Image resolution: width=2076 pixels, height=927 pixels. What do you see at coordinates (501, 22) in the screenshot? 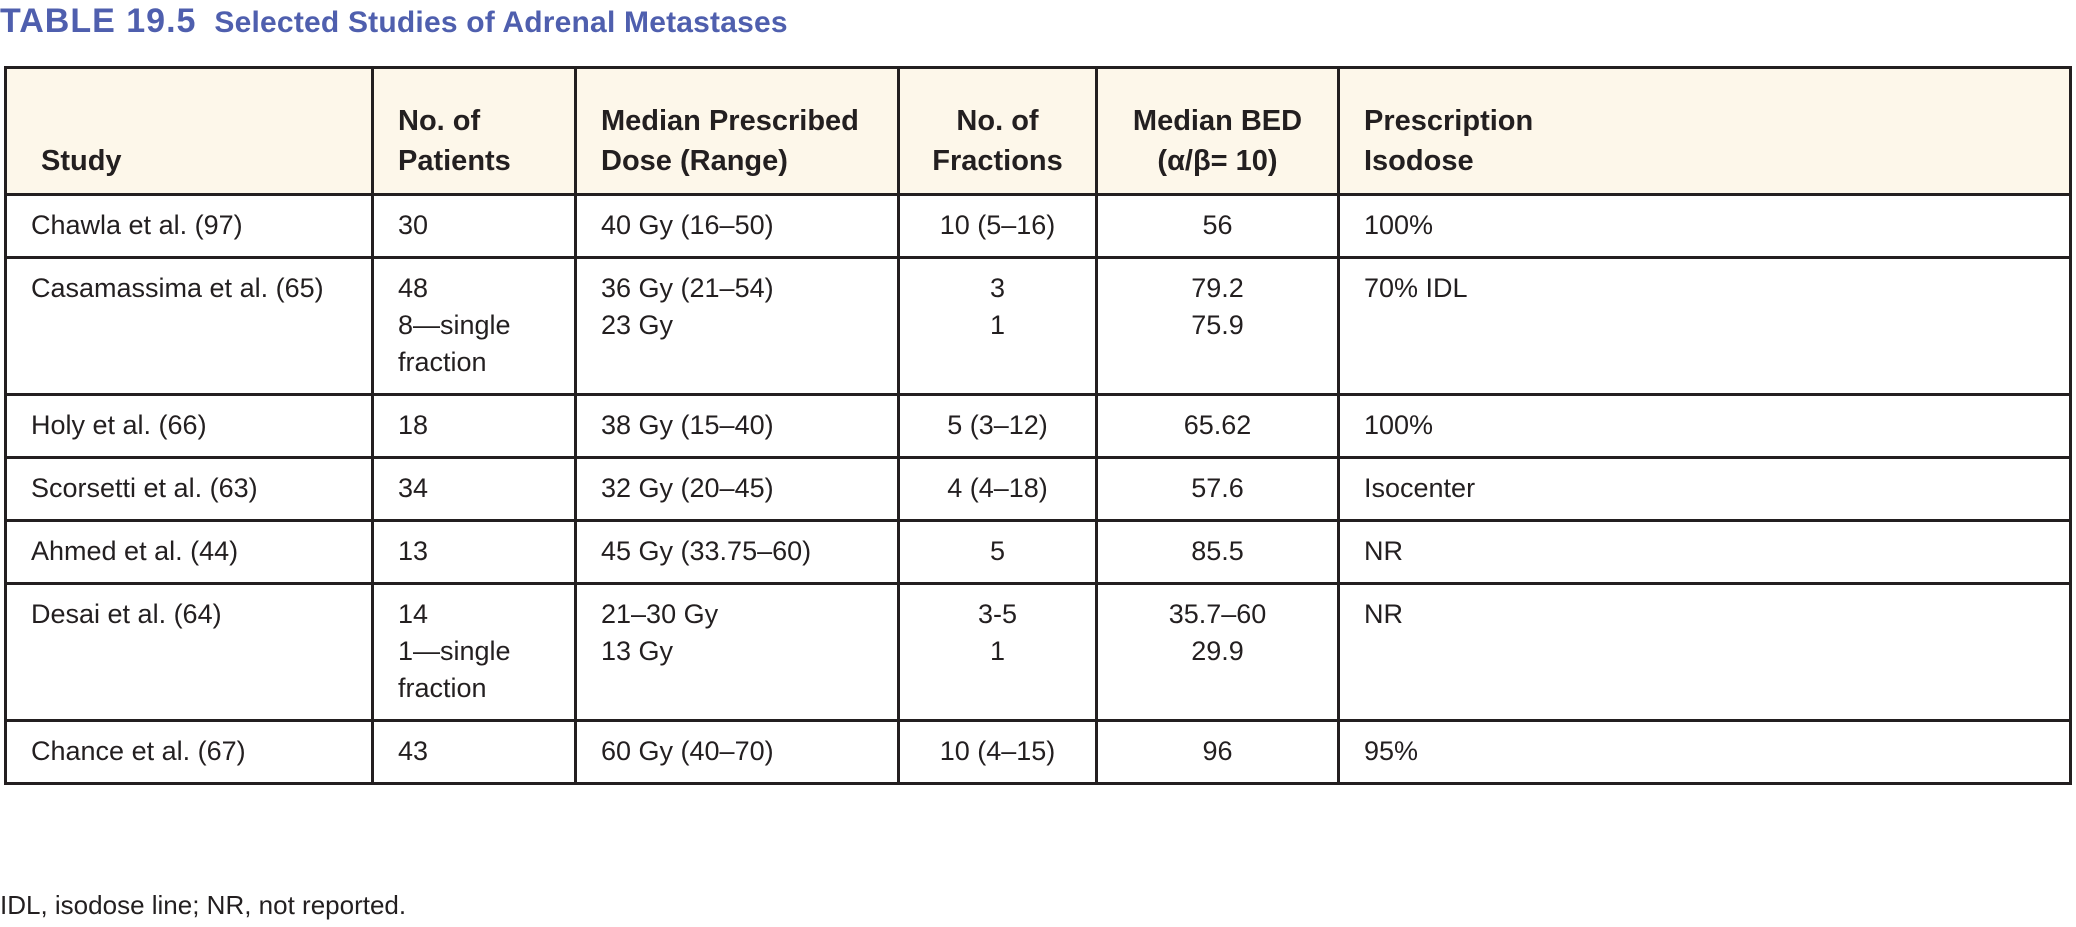
I see `table-caption: Selected Studies of Adrenal Metastases` at bounding box center [501, 22].